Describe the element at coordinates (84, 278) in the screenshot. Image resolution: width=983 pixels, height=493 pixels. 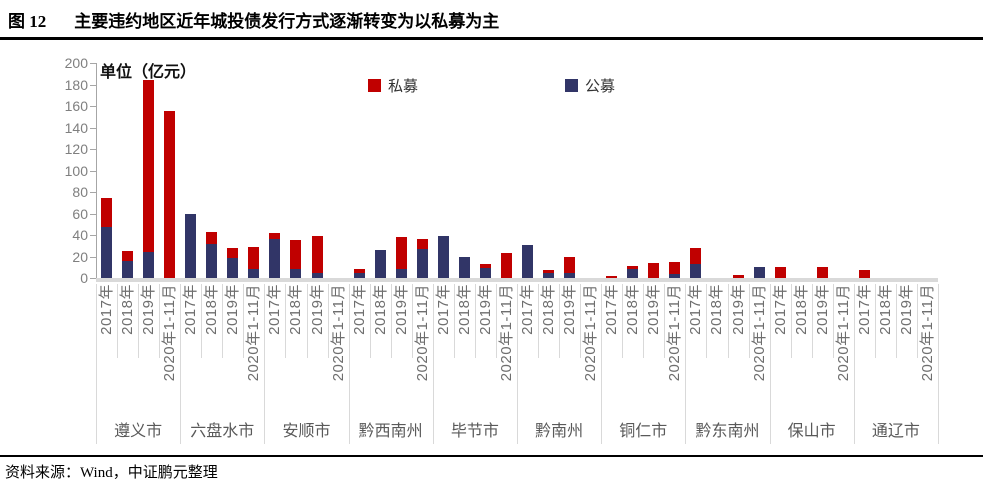
I see `y-axis-tick-label: 0` at that location.